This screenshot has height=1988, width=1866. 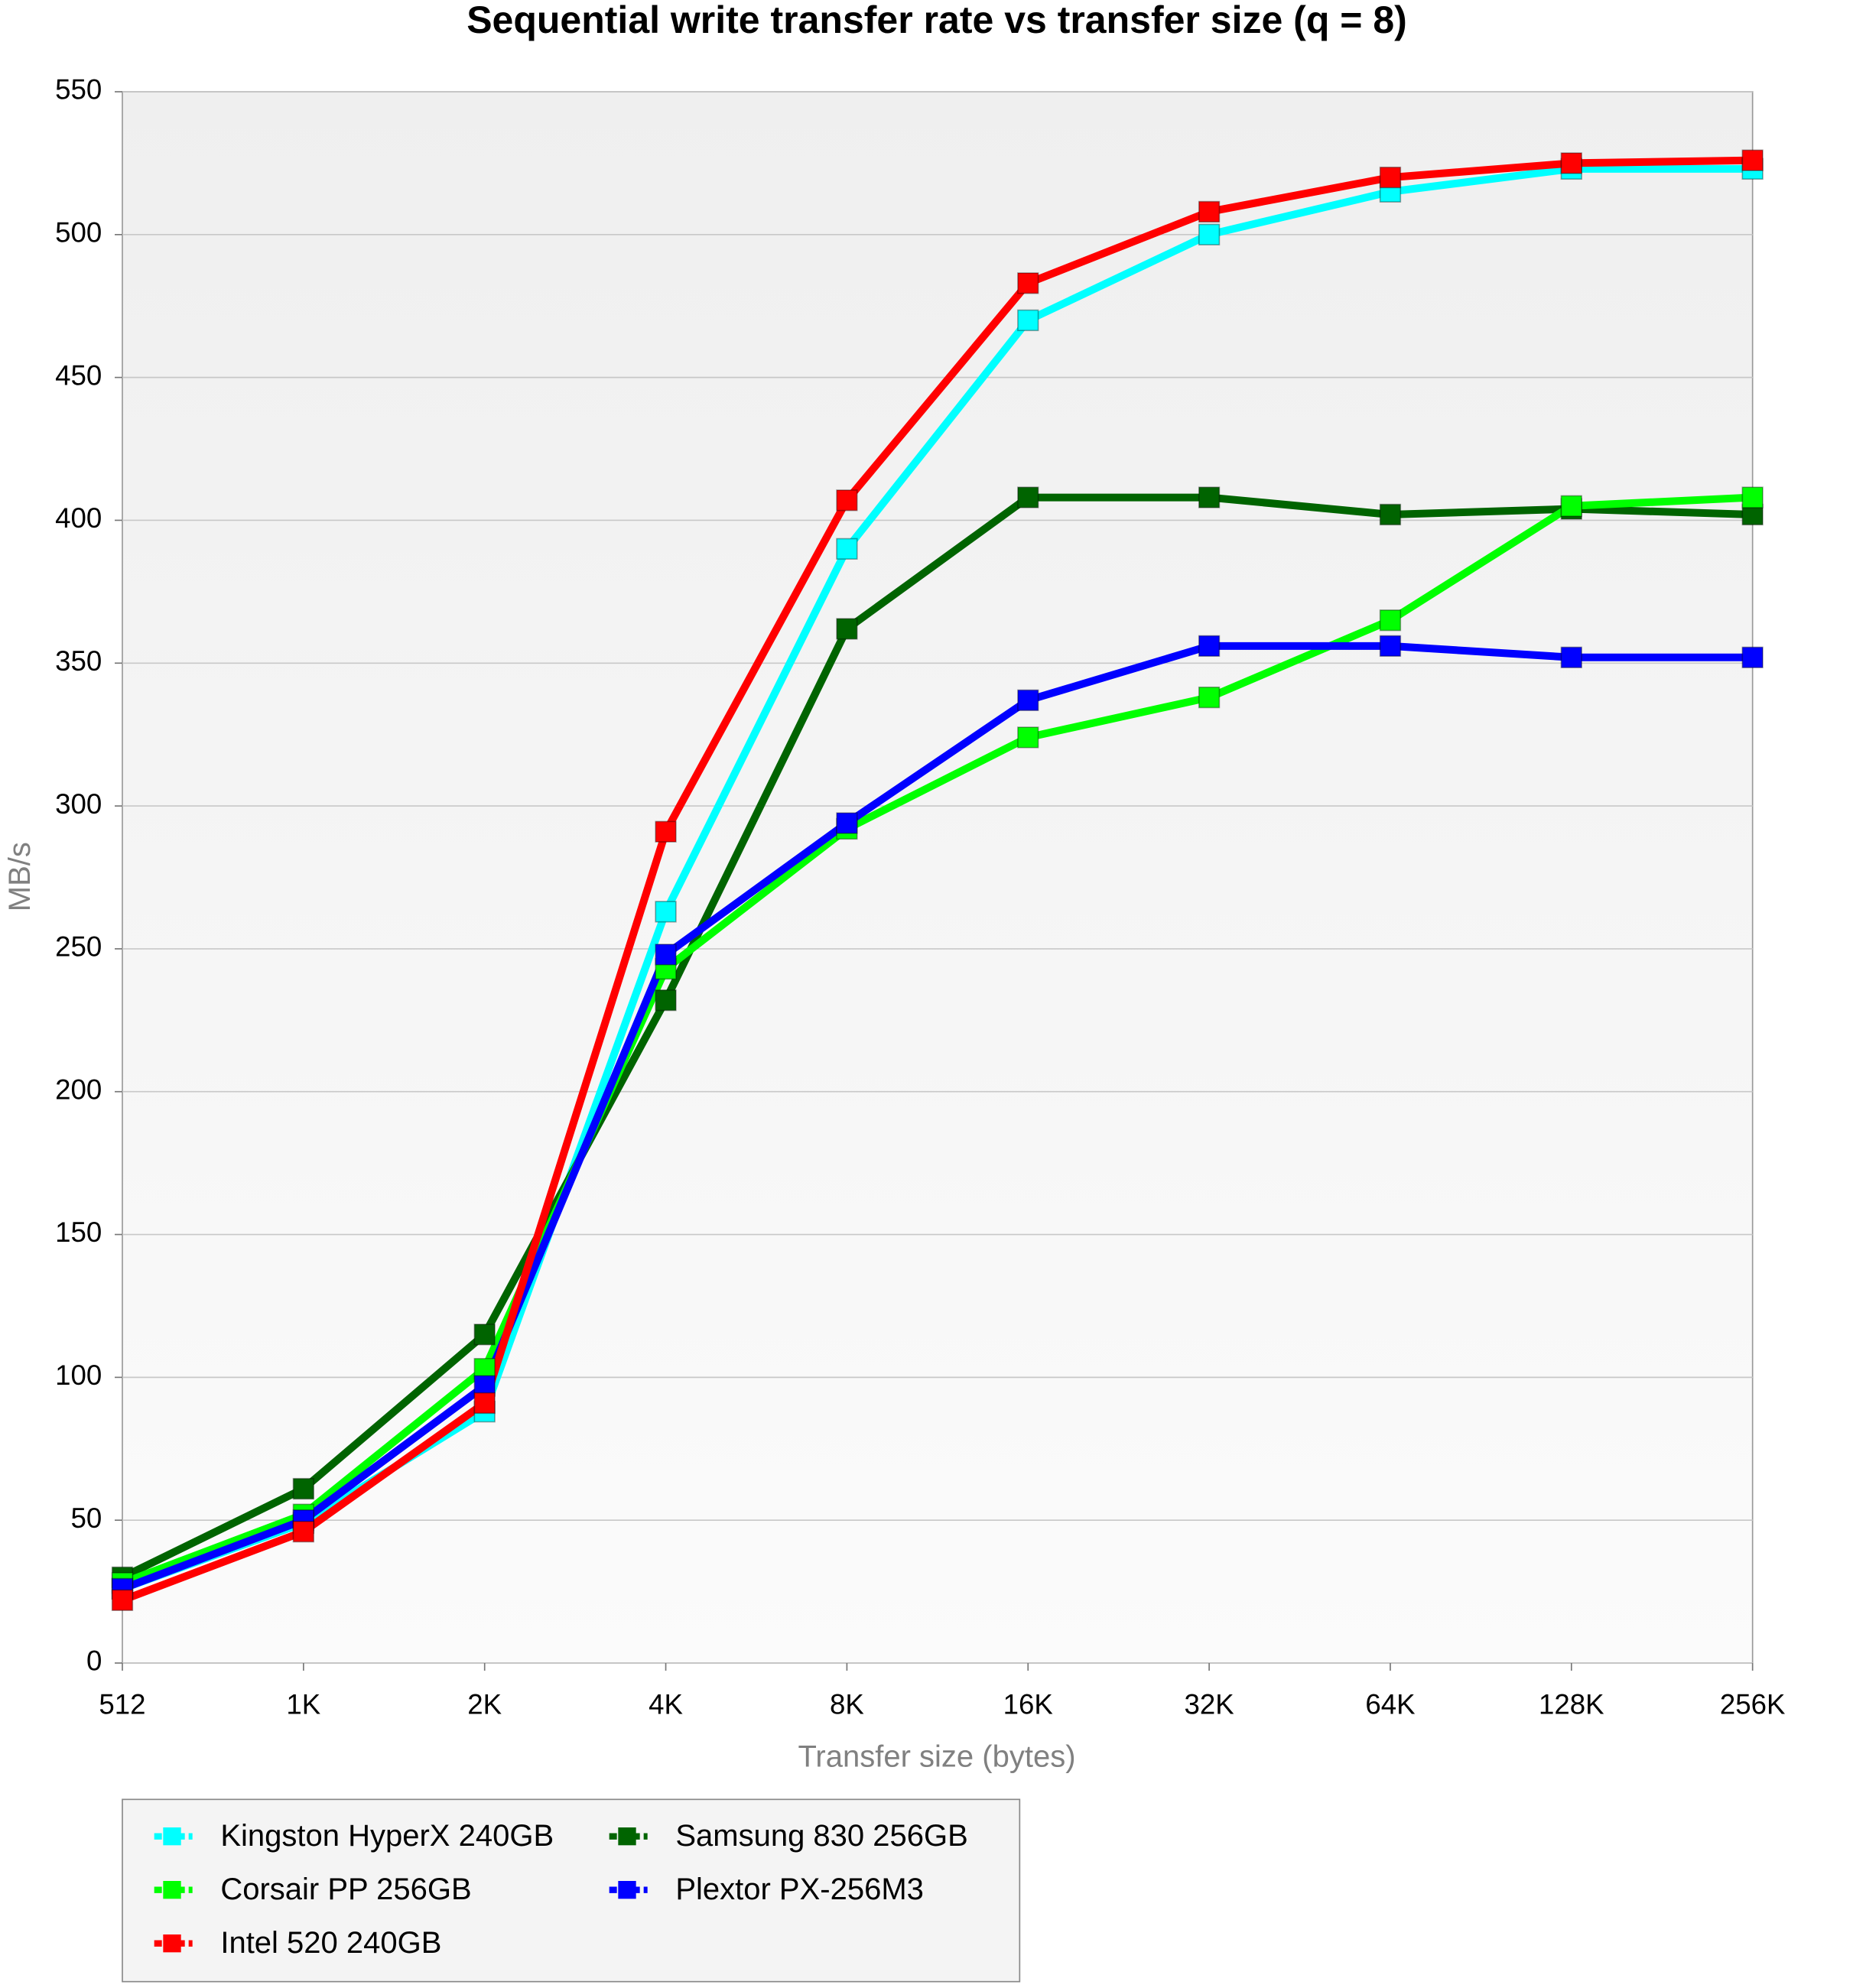 What do you see at coordinates (1209, 1704) in the screenshot?
I see `x-tick-label: 32K` at bounding box center [1209, 1704].